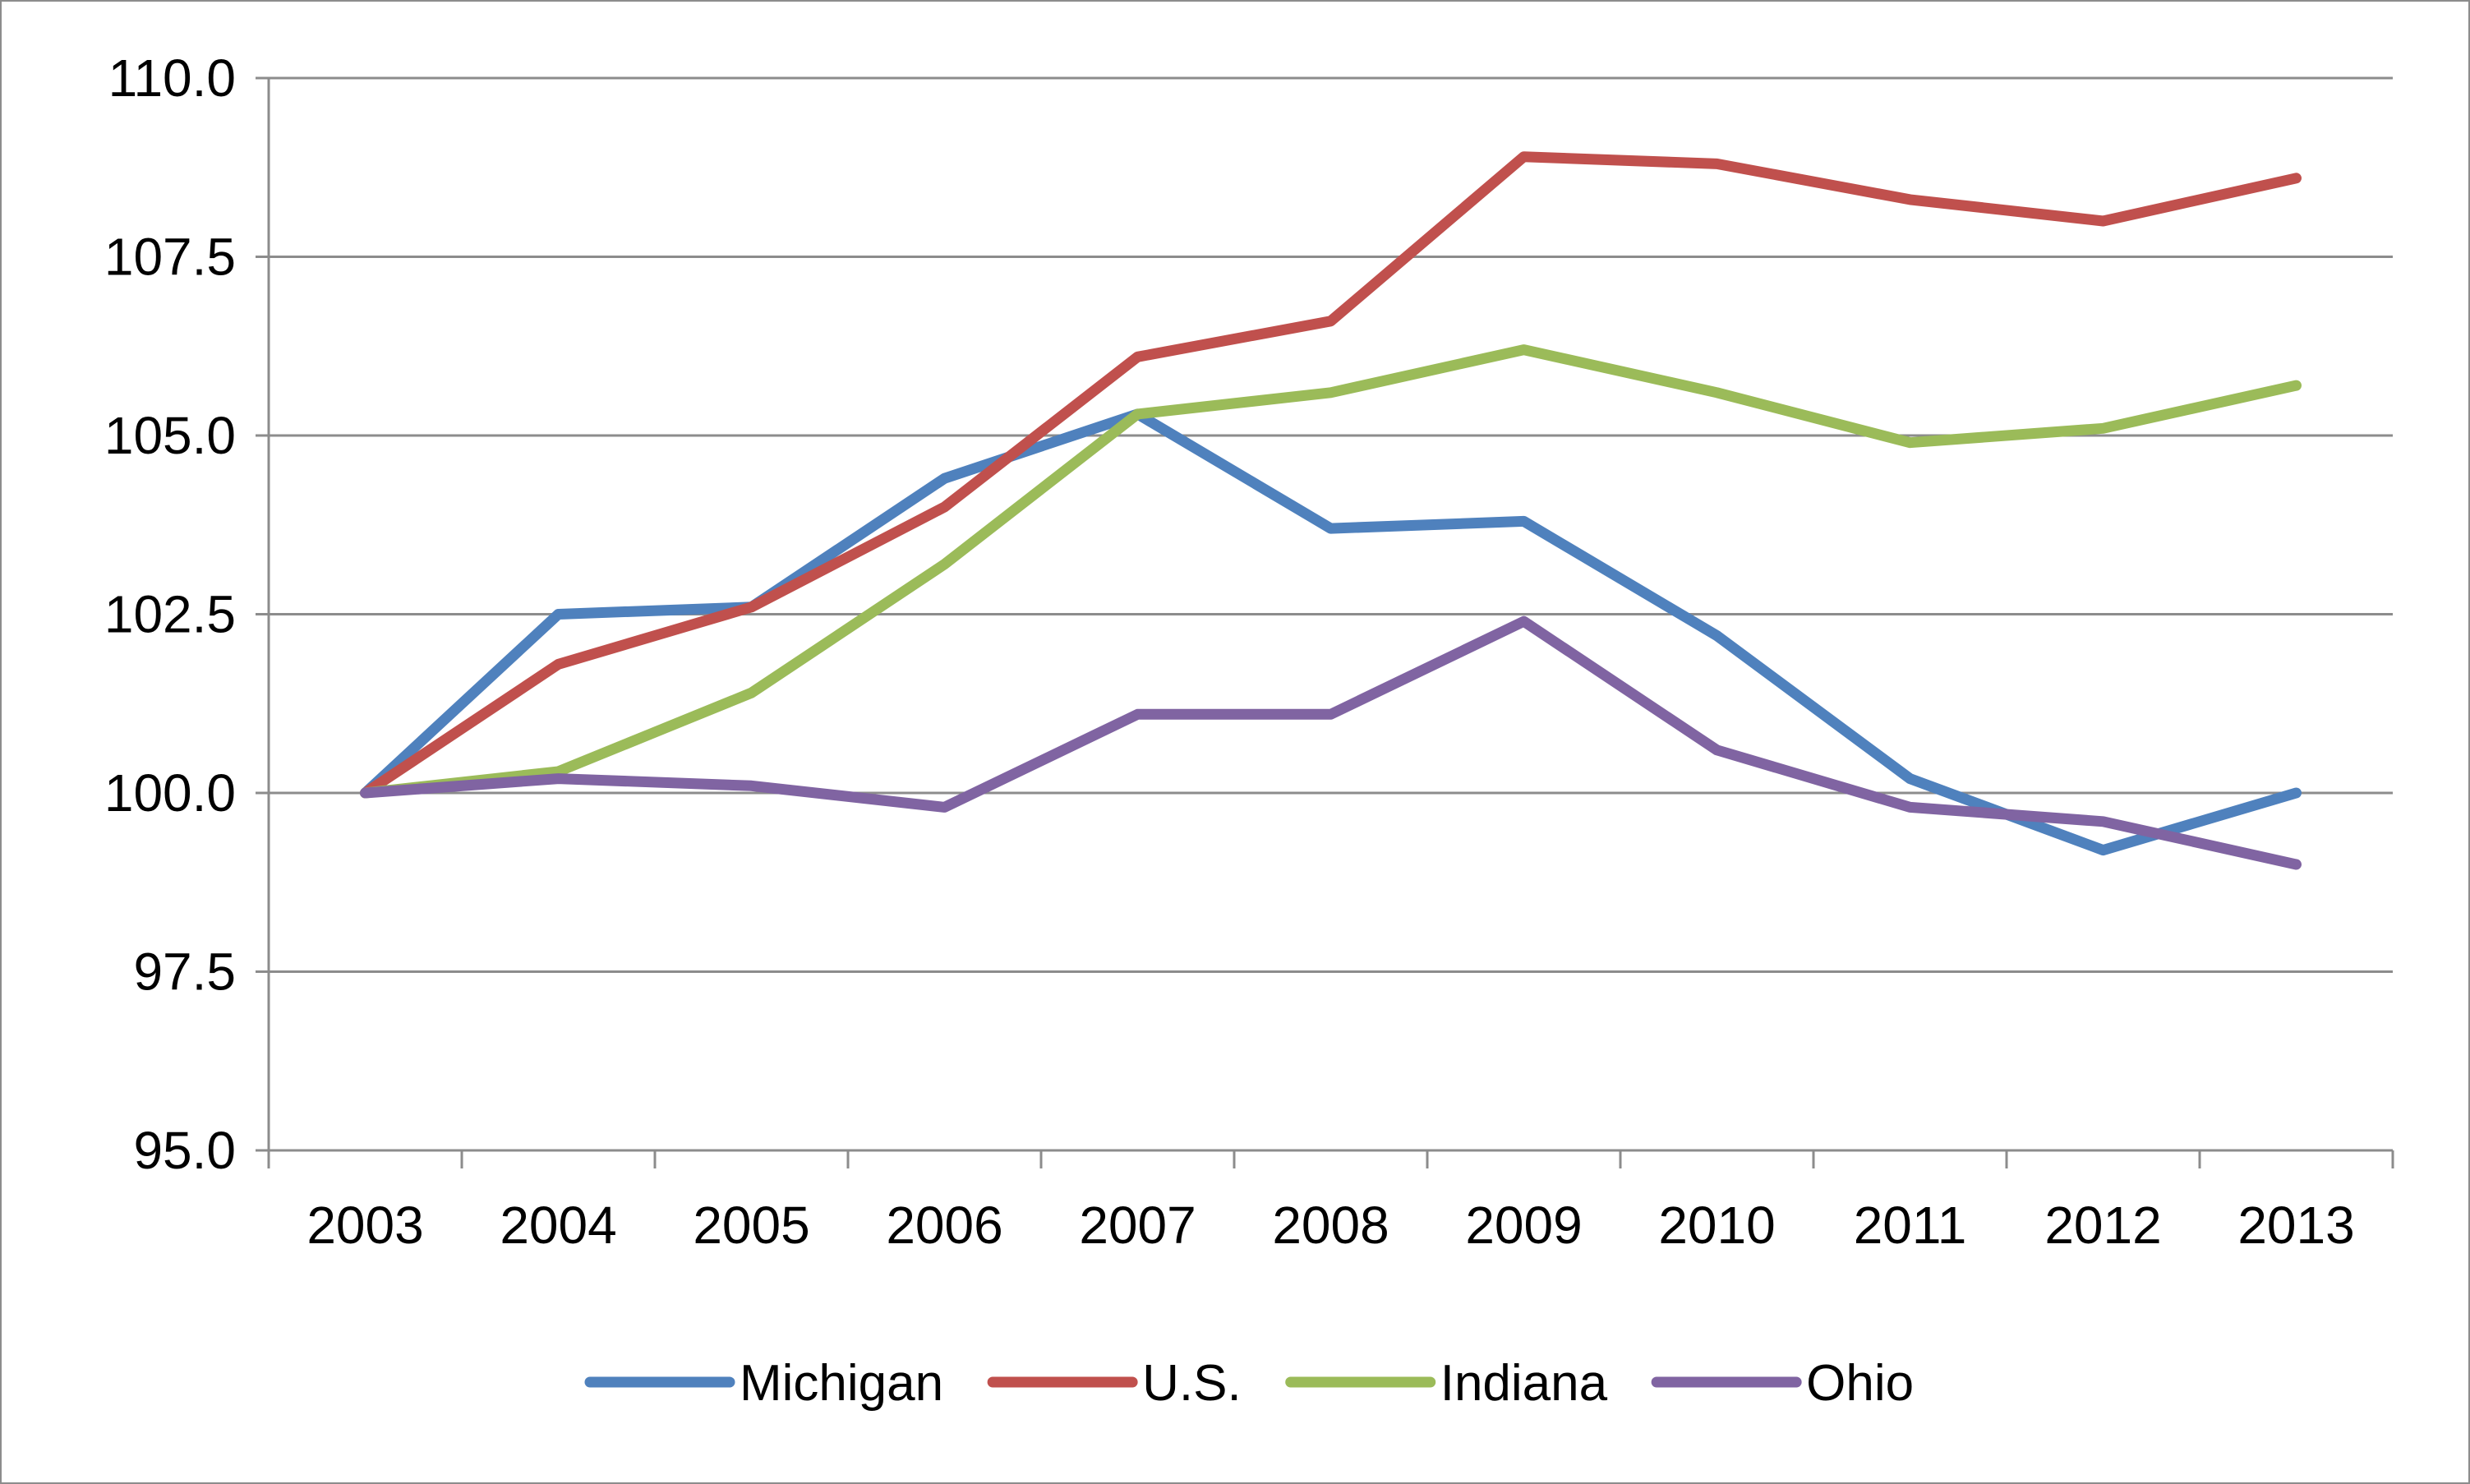 This screenshot has width=2470, height=1484. I want to click on y-tick-label: 110.0, so click(172, 78).